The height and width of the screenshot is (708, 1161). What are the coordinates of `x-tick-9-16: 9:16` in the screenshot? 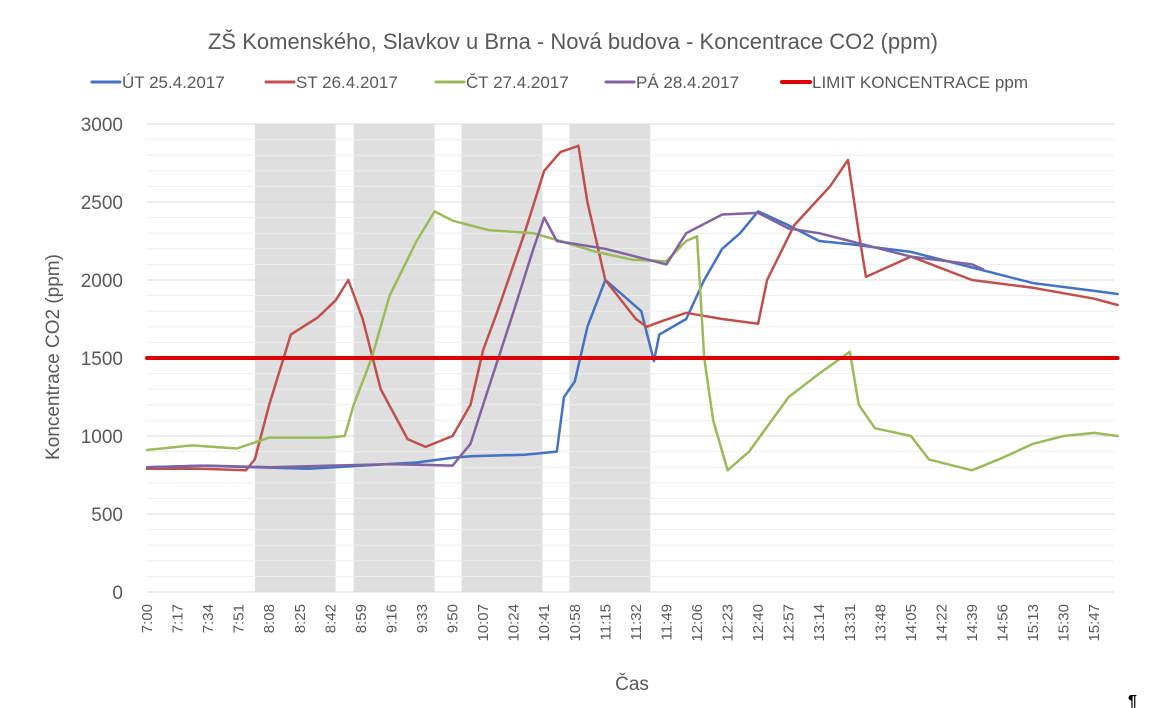 It's located at (391, 618).